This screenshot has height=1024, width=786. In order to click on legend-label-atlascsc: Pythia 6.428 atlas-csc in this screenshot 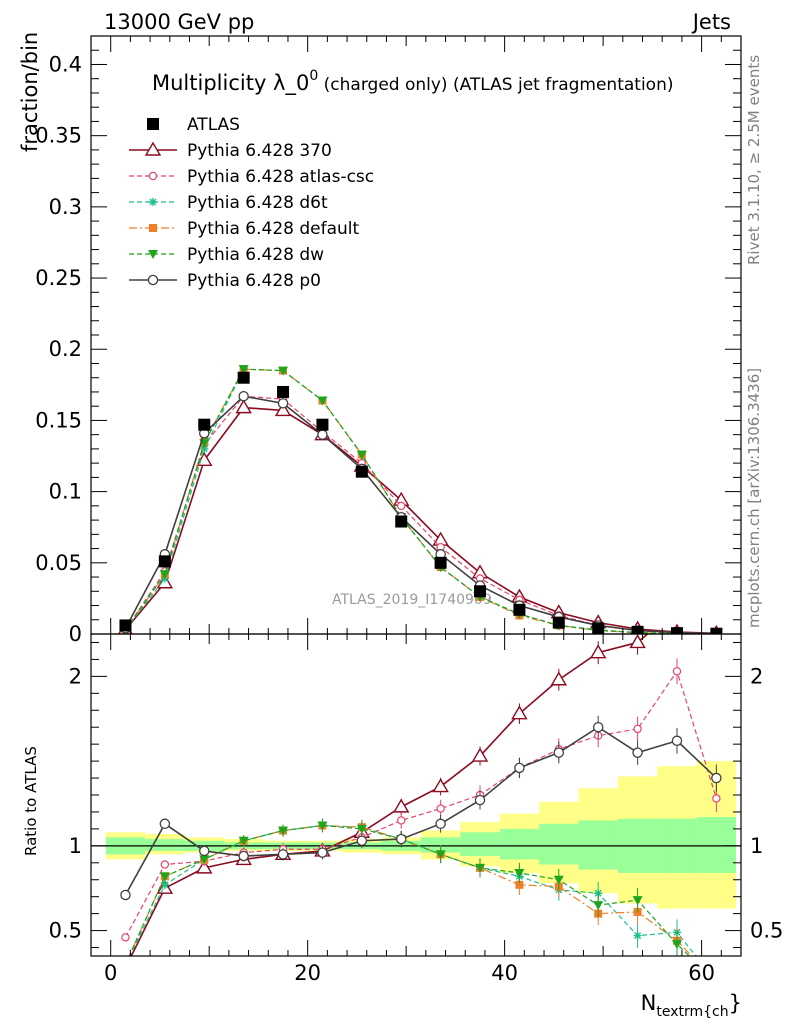, I will do `click(280, 177)`.